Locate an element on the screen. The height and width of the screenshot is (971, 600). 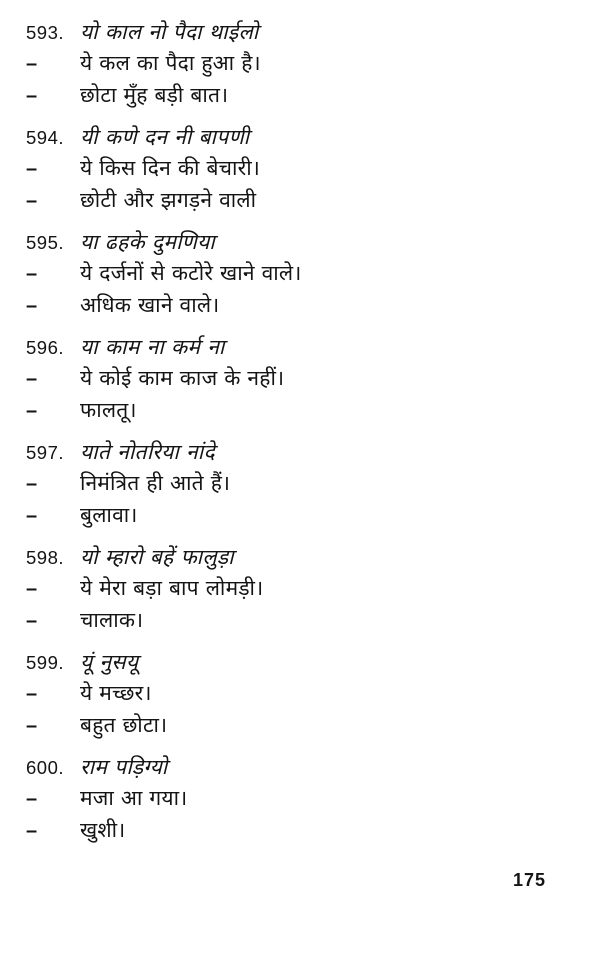
entry-headword: यी कणे दन नी बापणी is located at coordinates (165, 137).